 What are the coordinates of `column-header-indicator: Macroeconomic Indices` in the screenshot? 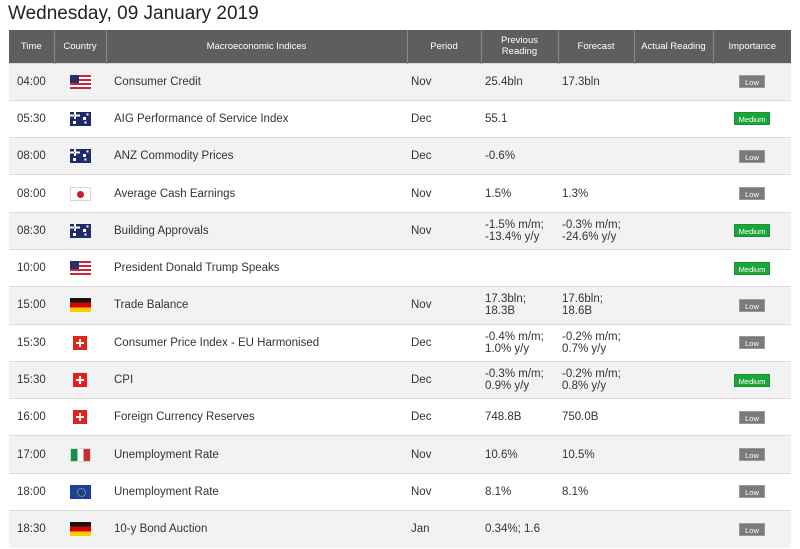 It's located at (257, 46).